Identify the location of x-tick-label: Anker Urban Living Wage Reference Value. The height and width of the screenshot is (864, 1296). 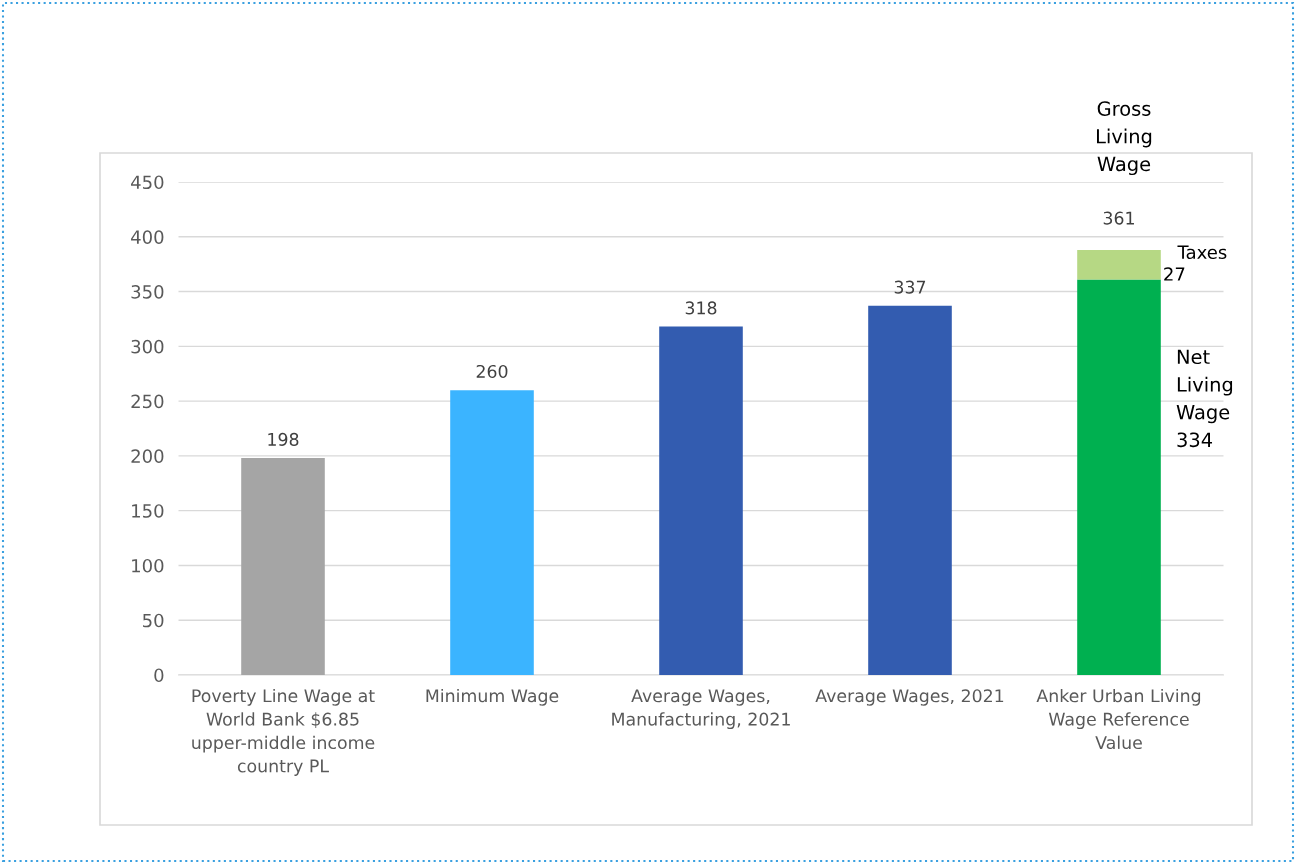
(1118, 719).